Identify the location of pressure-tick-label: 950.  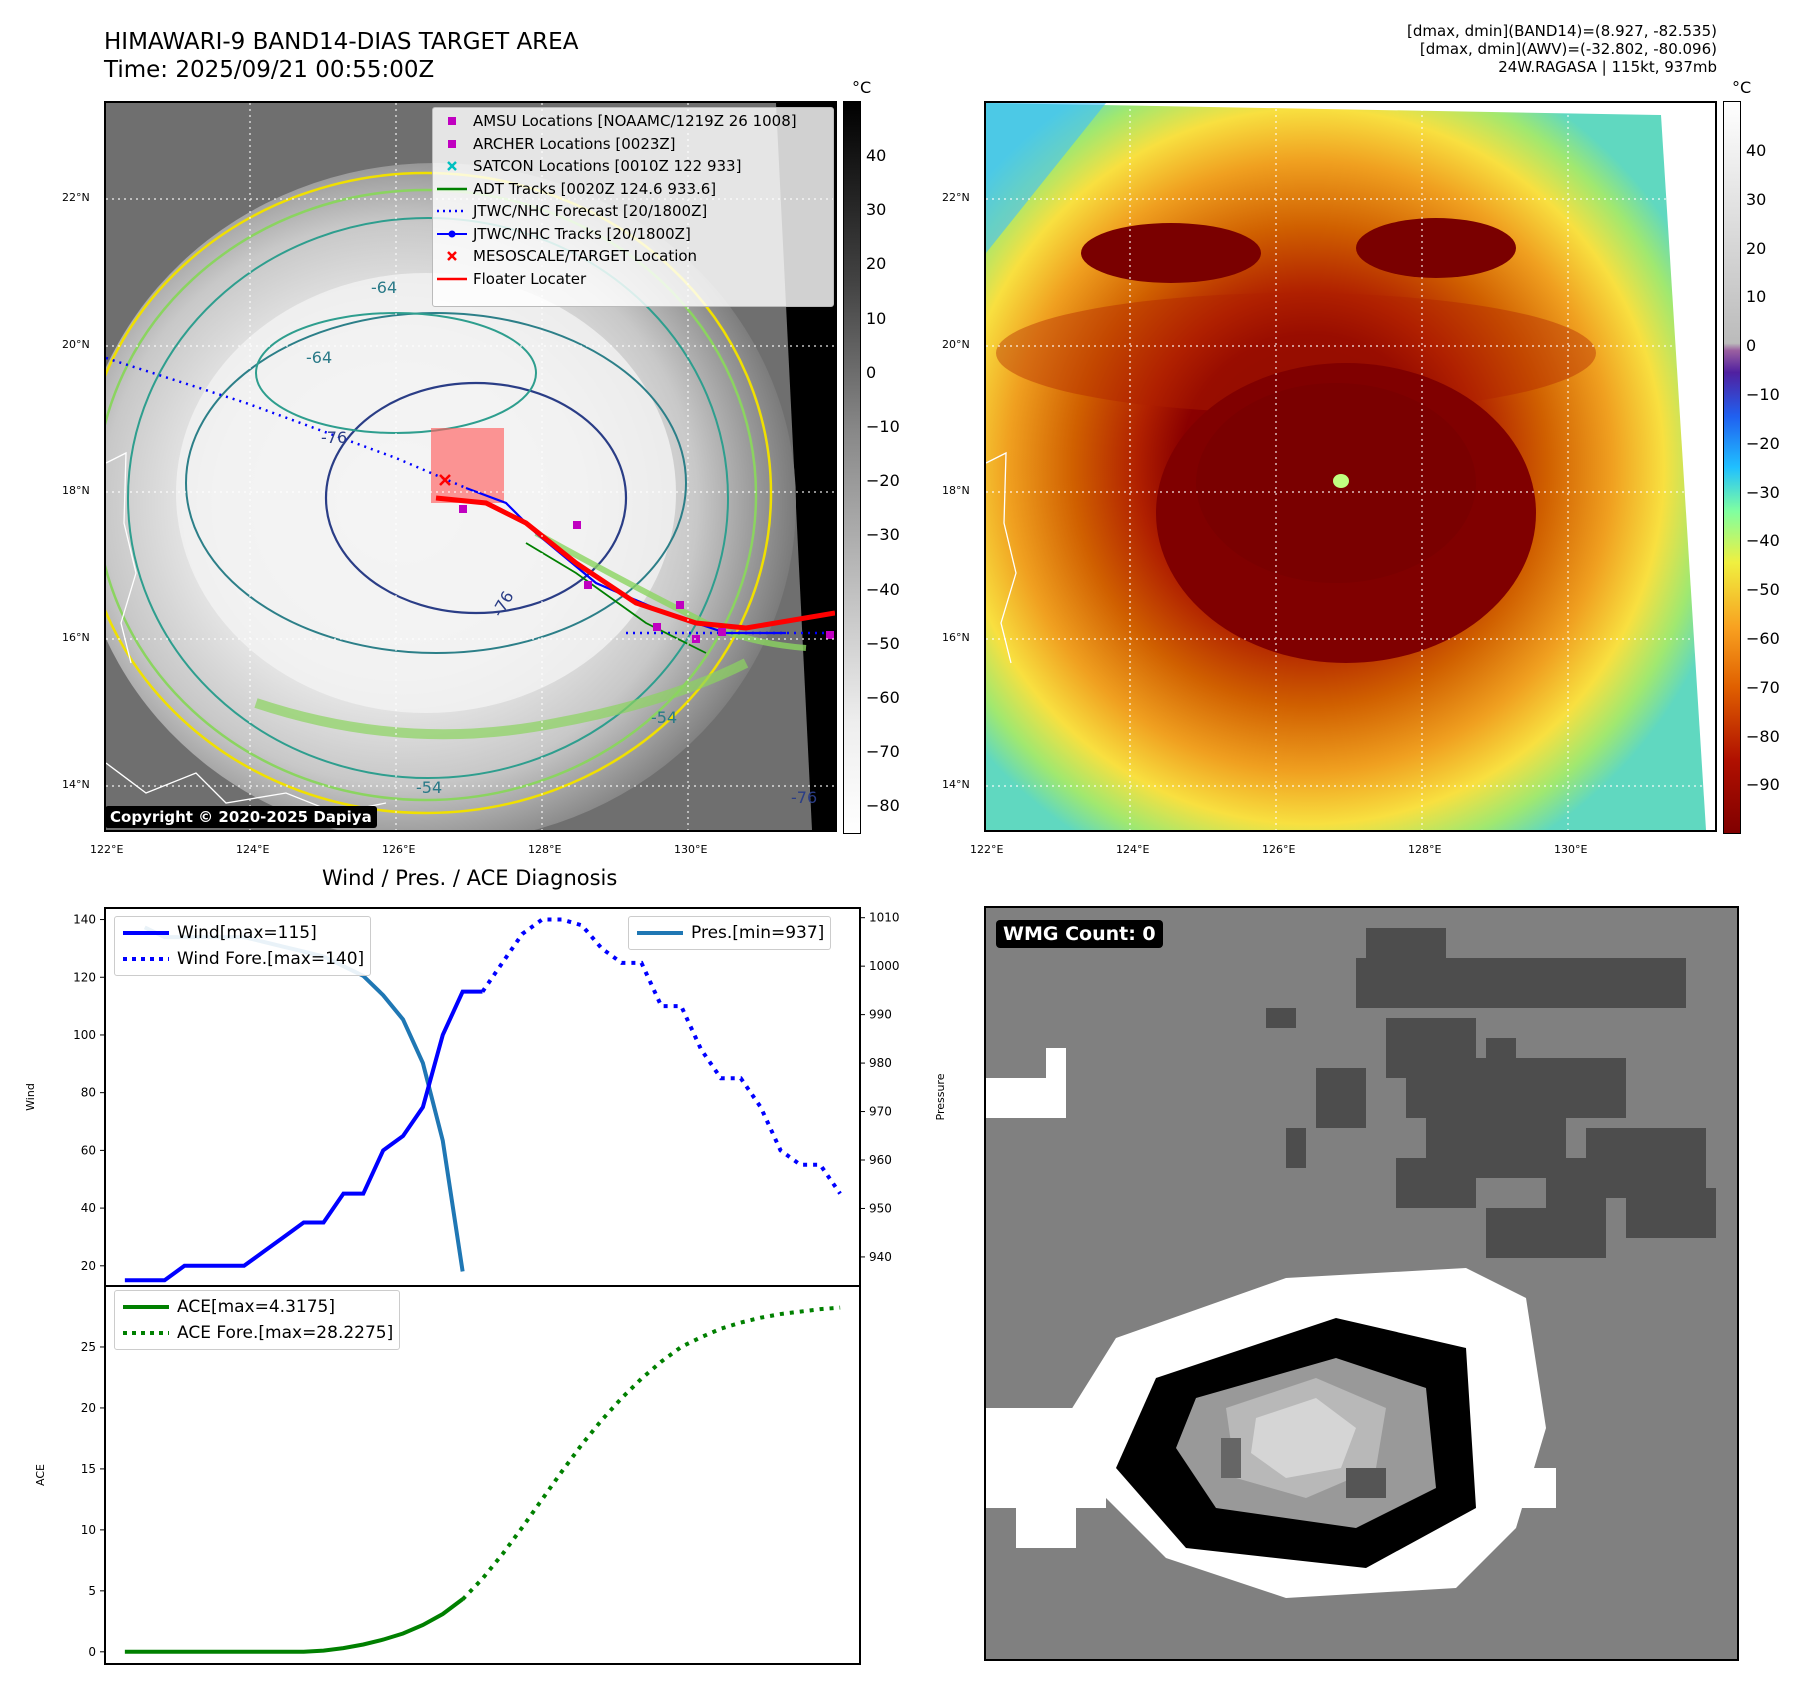
(880, 1208).